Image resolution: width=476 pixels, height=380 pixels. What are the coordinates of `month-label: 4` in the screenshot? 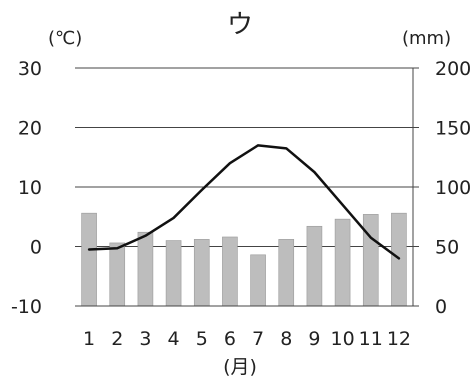 It's located at (174, 339).